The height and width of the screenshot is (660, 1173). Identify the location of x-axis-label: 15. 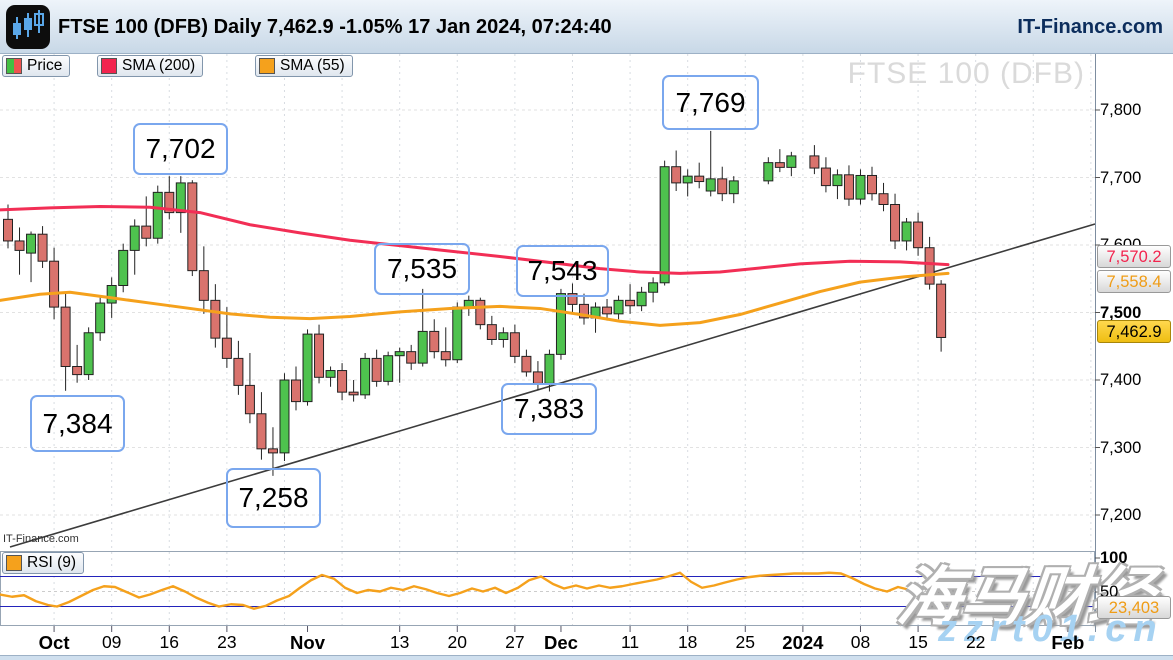
(918, 642).